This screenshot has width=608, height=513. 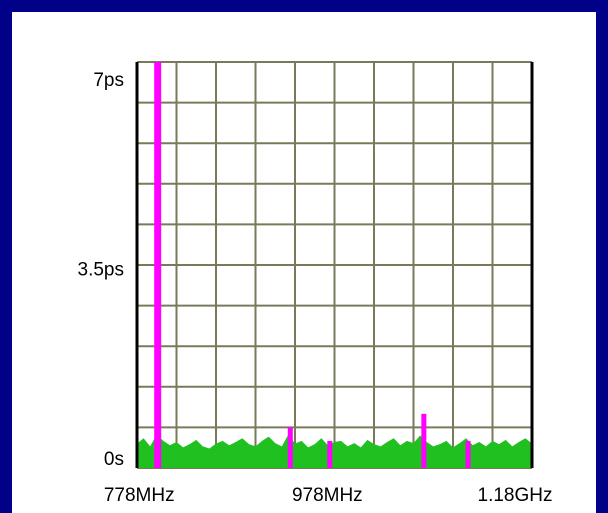 What do you see at coordinates (114, 459) in the screenshot?
I see `y-tick-label: 0s` at bounding box center [114, 459].